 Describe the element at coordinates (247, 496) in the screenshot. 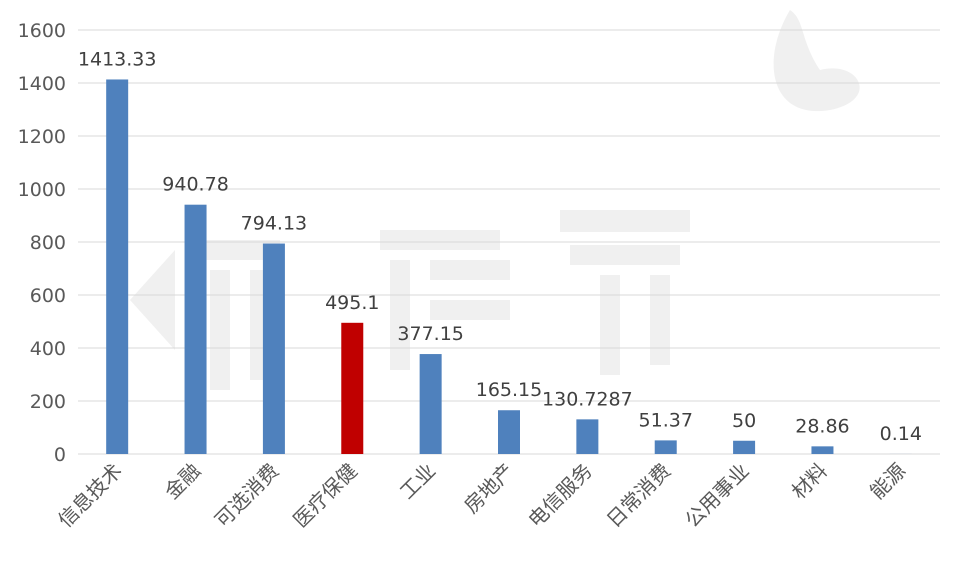

I see `category-label-2: 可选消费` at that location.